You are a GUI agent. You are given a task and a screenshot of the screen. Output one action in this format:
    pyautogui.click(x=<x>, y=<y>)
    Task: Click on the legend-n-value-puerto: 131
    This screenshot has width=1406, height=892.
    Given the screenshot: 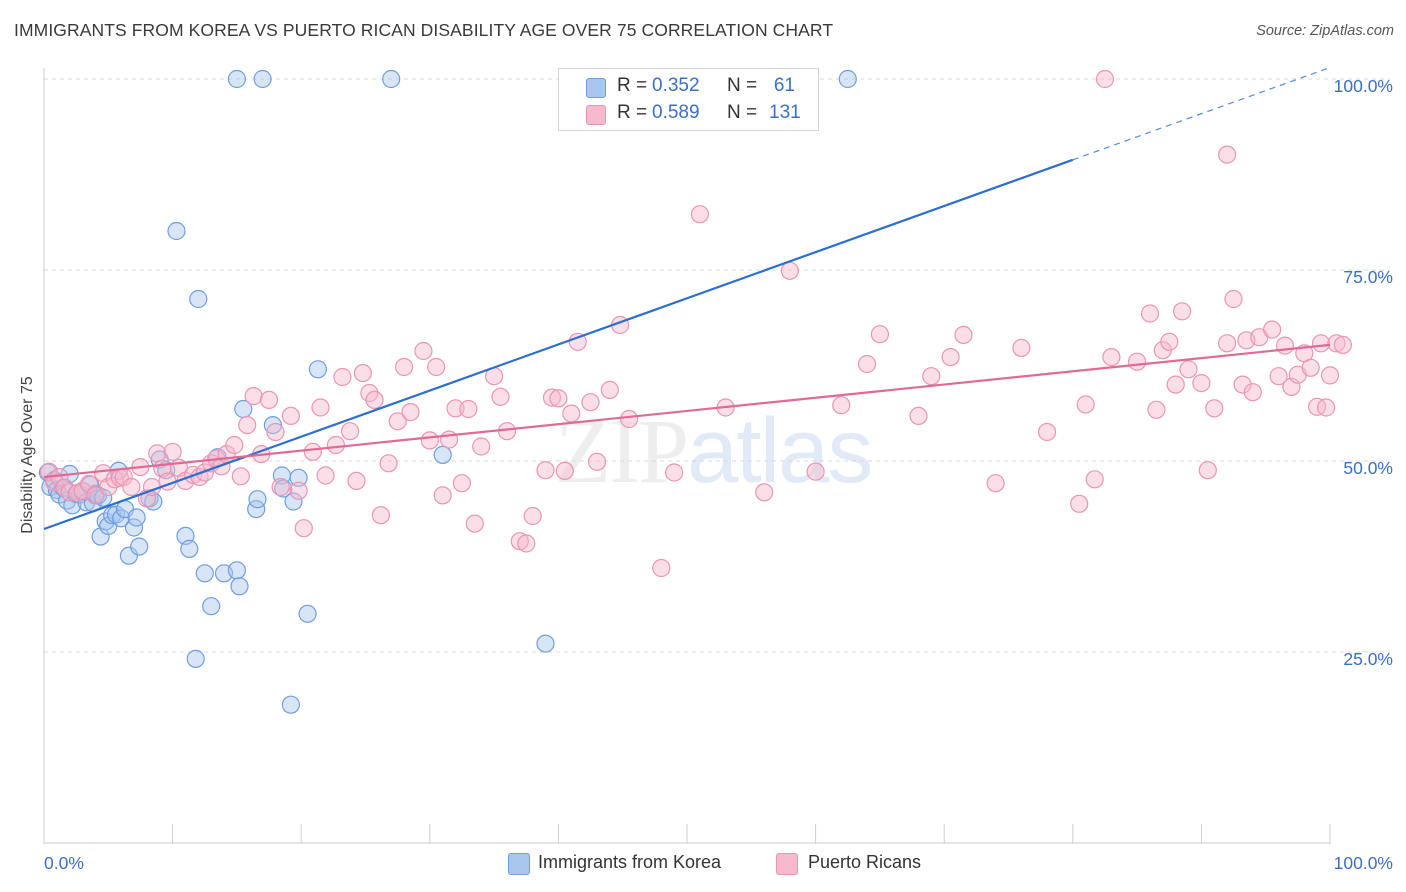 What is the action you would take?
    pyautogui.click(x=785, y=112)
    